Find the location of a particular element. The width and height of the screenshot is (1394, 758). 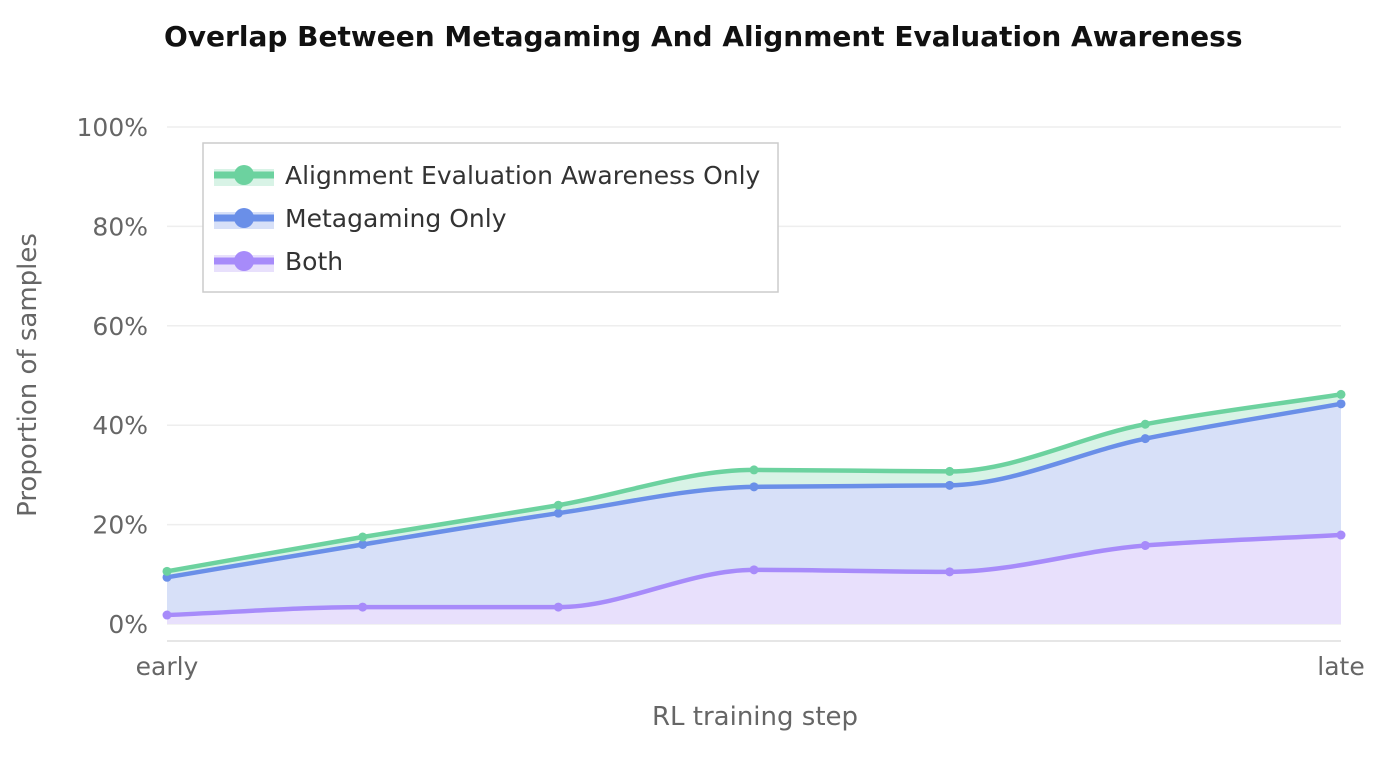

y-tick-label: 20% is located at coordinates (120, 525).